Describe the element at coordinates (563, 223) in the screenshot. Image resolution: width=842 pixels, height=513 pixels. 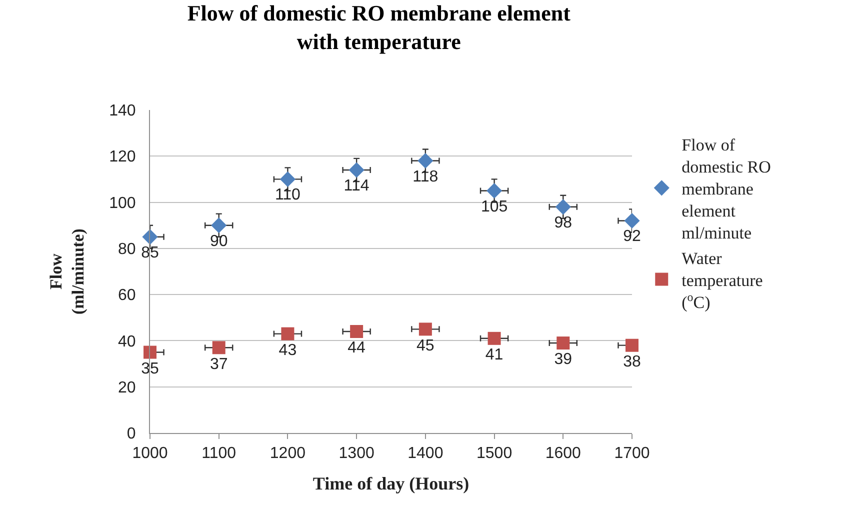
I see `data-label: 98` at that location.